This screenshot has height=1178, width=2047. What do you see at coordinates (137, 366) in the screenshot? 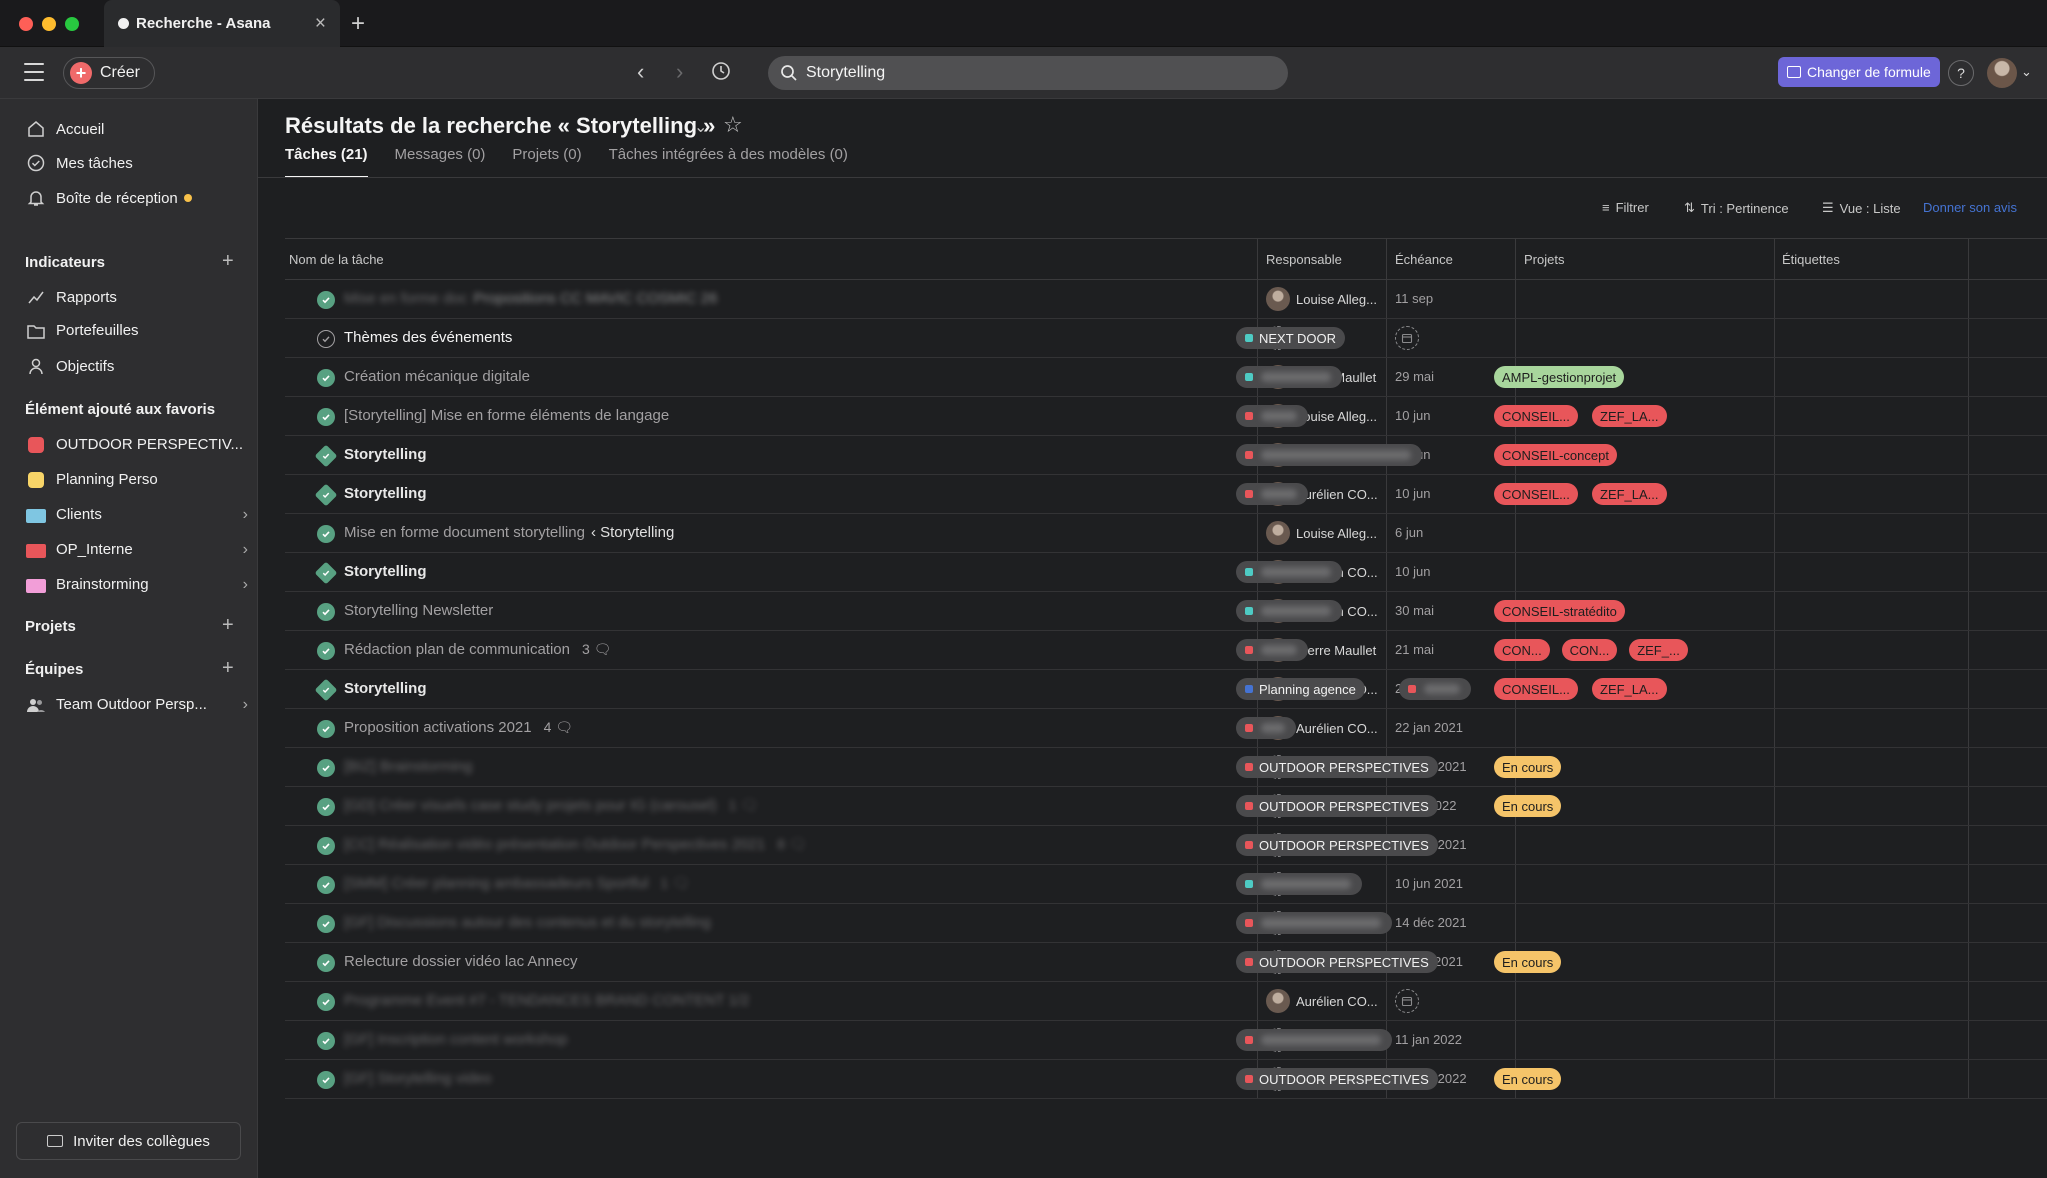
I see `sidebar-item-goals: Objectifs` at bounding box center [137, 366].